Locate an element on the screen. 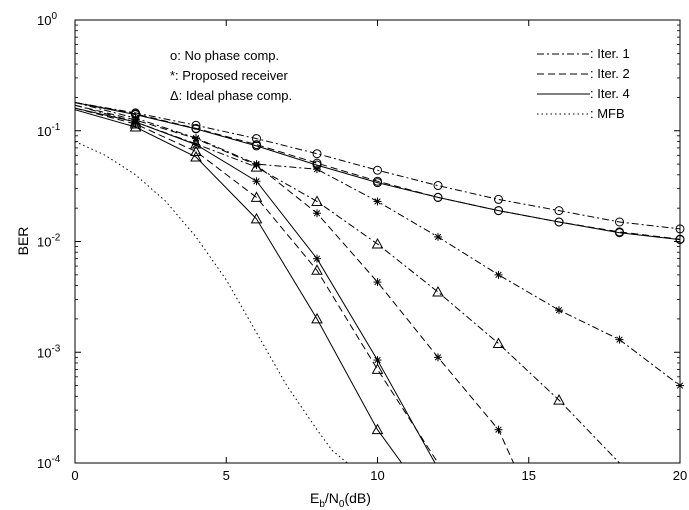 The image size is (689, 510). line-legend-entry: : Iter. 1 is located at coordinates (610, 53).